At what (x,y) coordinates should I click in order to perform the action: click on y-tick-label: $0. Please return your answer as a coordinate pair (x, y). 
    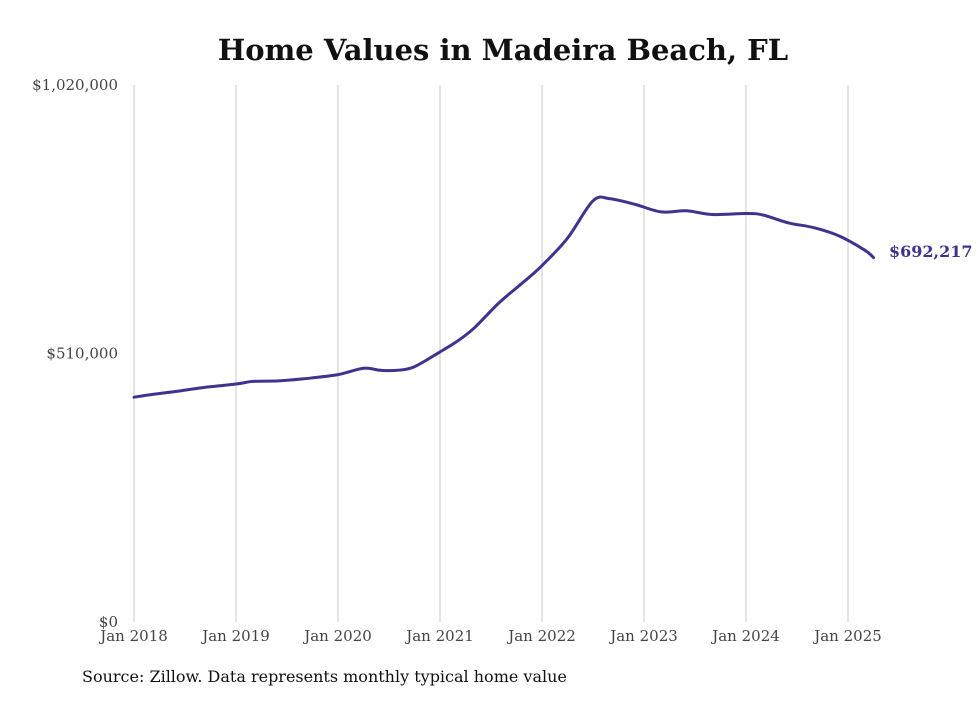
    Looking at the image, I should click on (108, 622).